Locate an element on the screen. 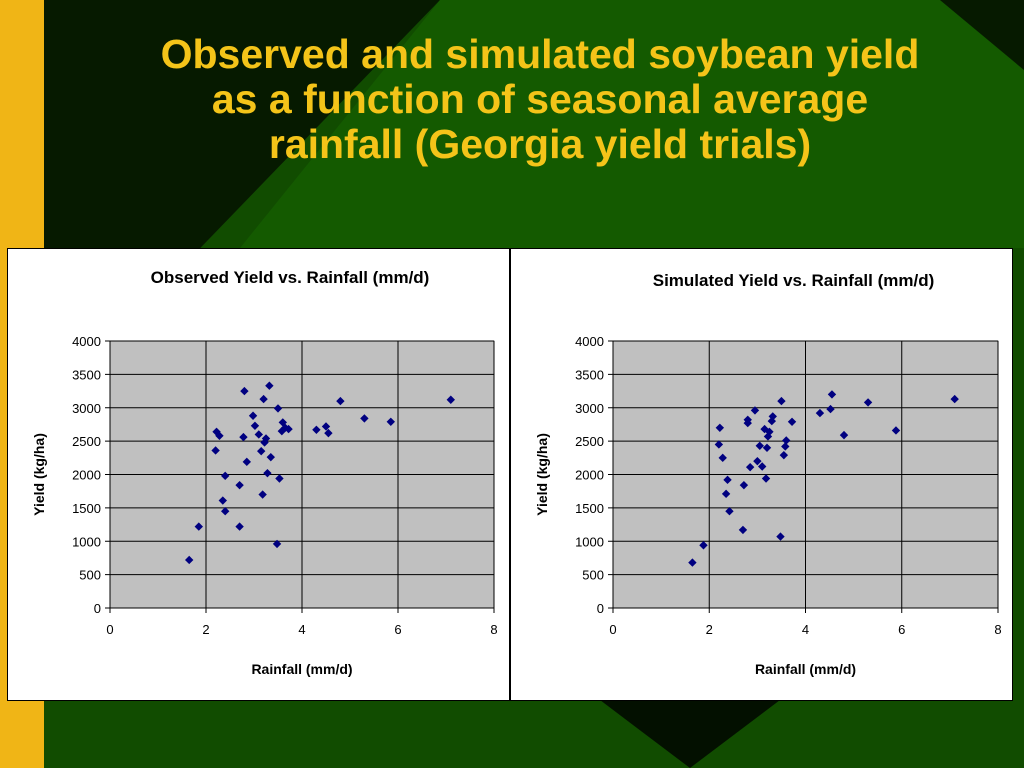  slide-title-line-2: as a function of seasonal average is located at coordinates (540, 99).